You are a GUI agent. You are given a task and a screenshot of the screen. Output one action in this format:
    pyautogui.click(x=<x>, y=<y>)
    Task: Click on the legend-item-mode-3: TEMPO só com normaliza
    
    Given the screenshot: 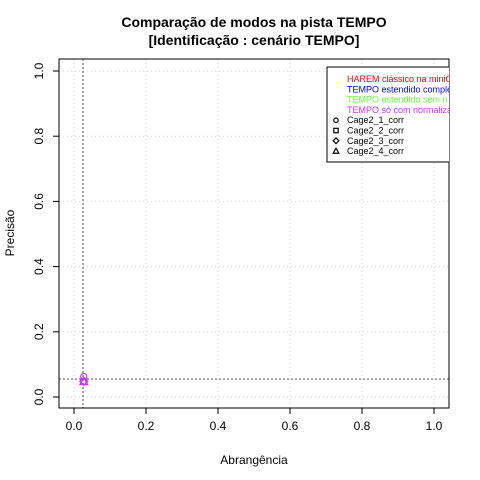 What is the action you would take?
    pyautogui.click(x=399, y=110)
    